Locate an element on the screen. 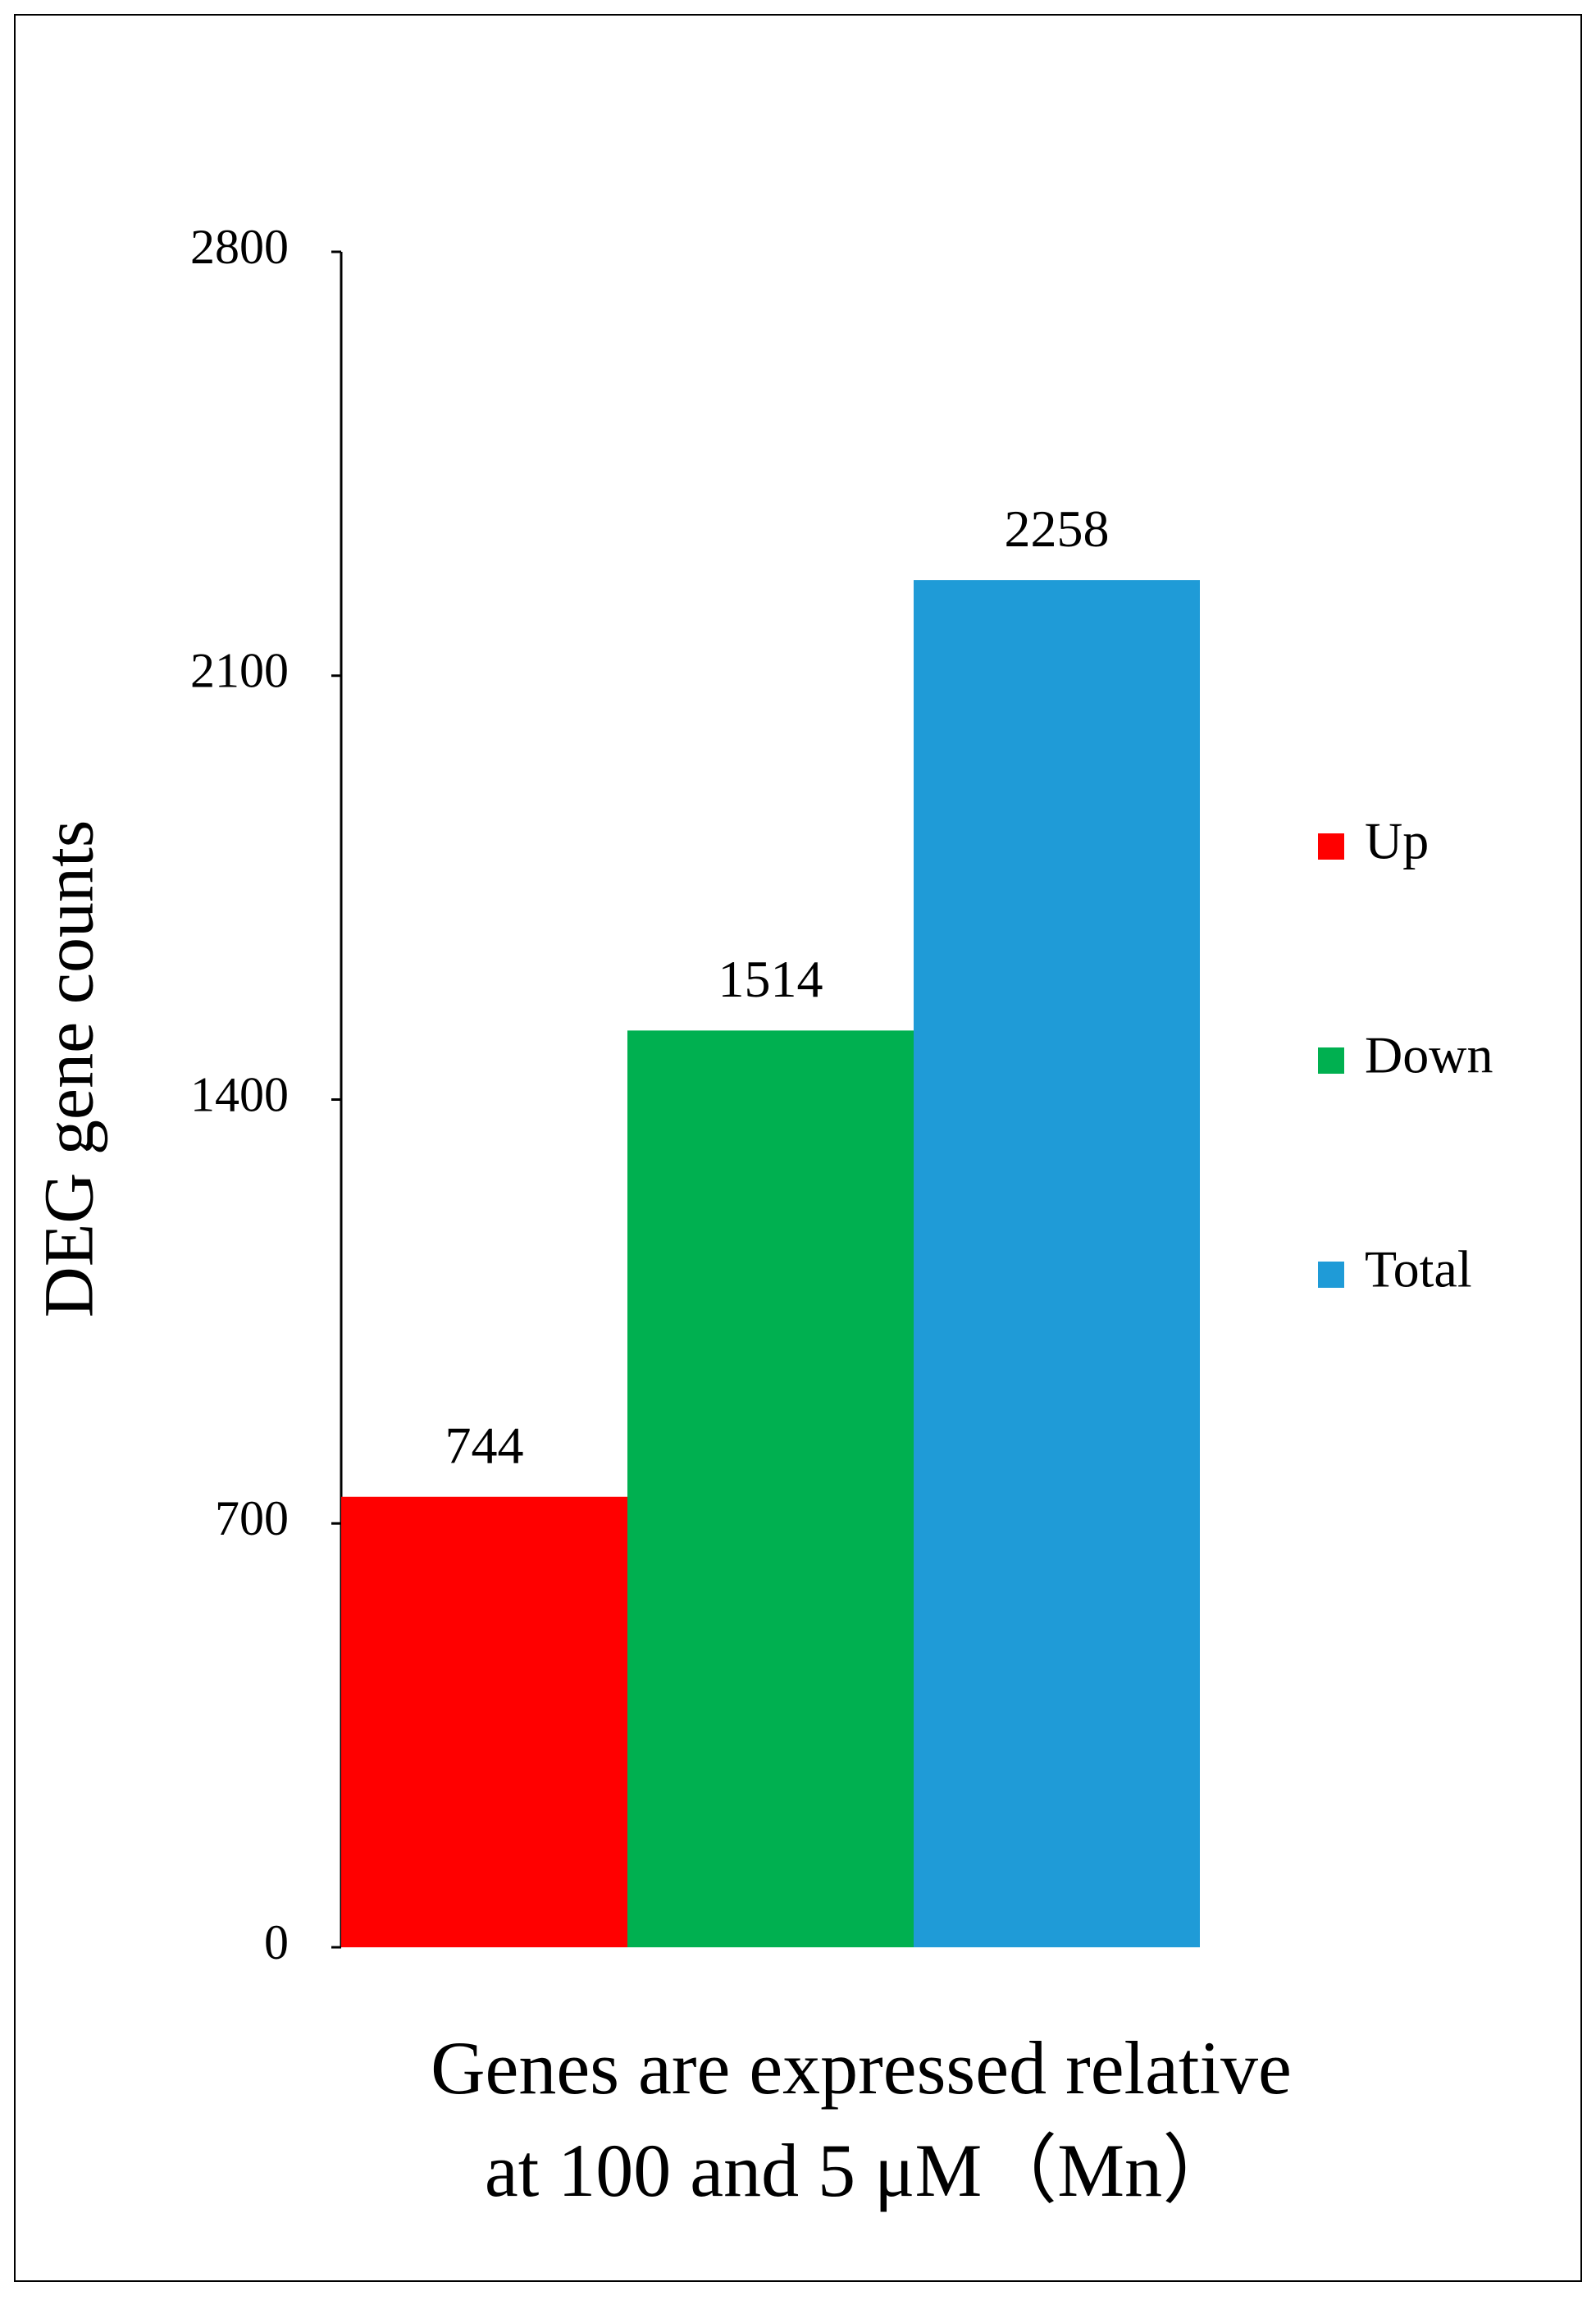  x-axis-title: at 100 and 5 μM（Mn） is located at coordinates (861, 2170).